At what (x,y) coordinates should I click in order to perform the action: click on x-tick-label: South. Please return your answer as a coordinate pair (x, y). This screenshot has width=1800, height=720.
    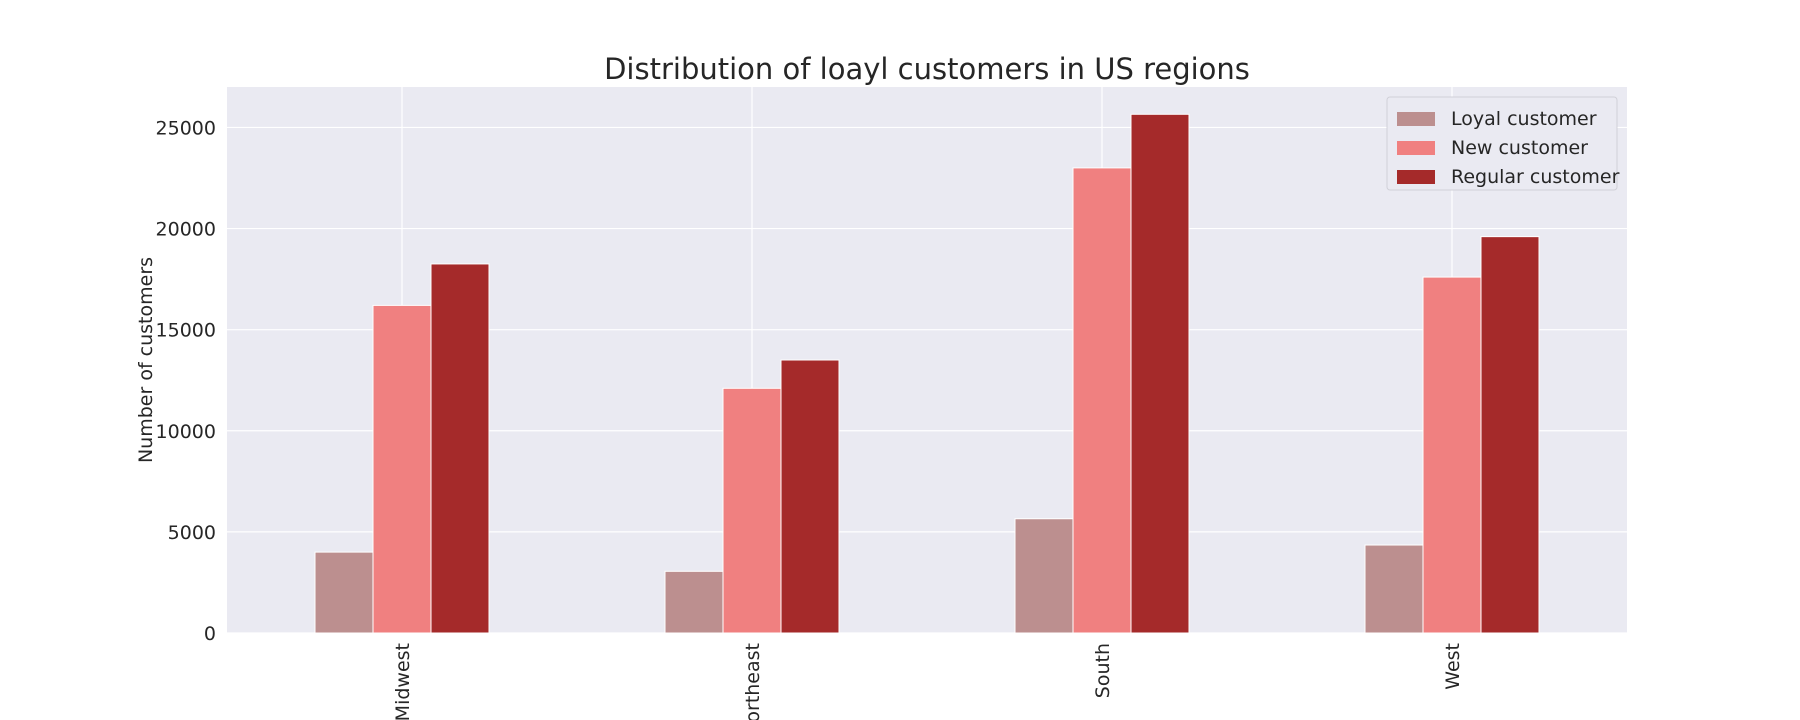
    Looking at the image, I should click on (1103, 670).